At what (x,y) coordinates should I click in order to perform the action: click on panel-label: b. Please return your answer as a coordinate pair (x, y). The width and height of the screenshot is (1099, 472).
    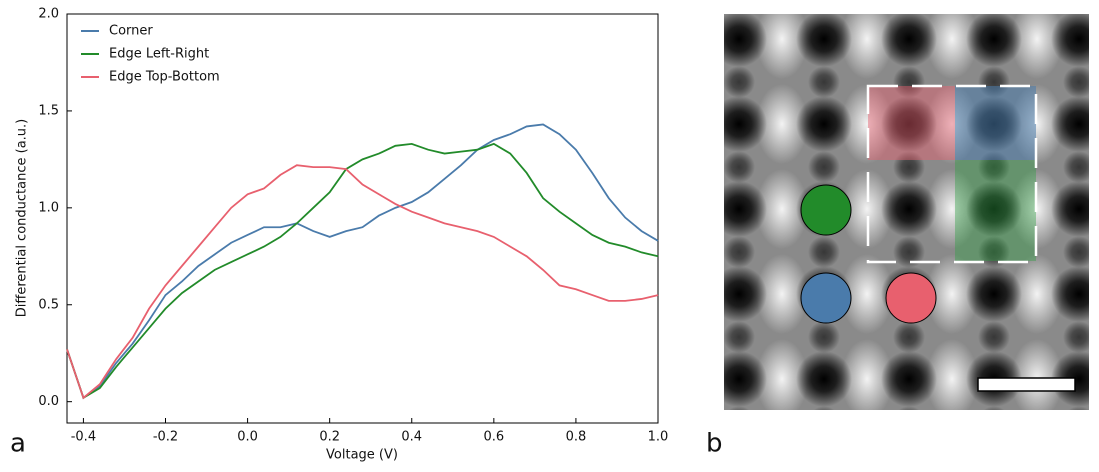
    Looking at the image, I should click on (714, 444).